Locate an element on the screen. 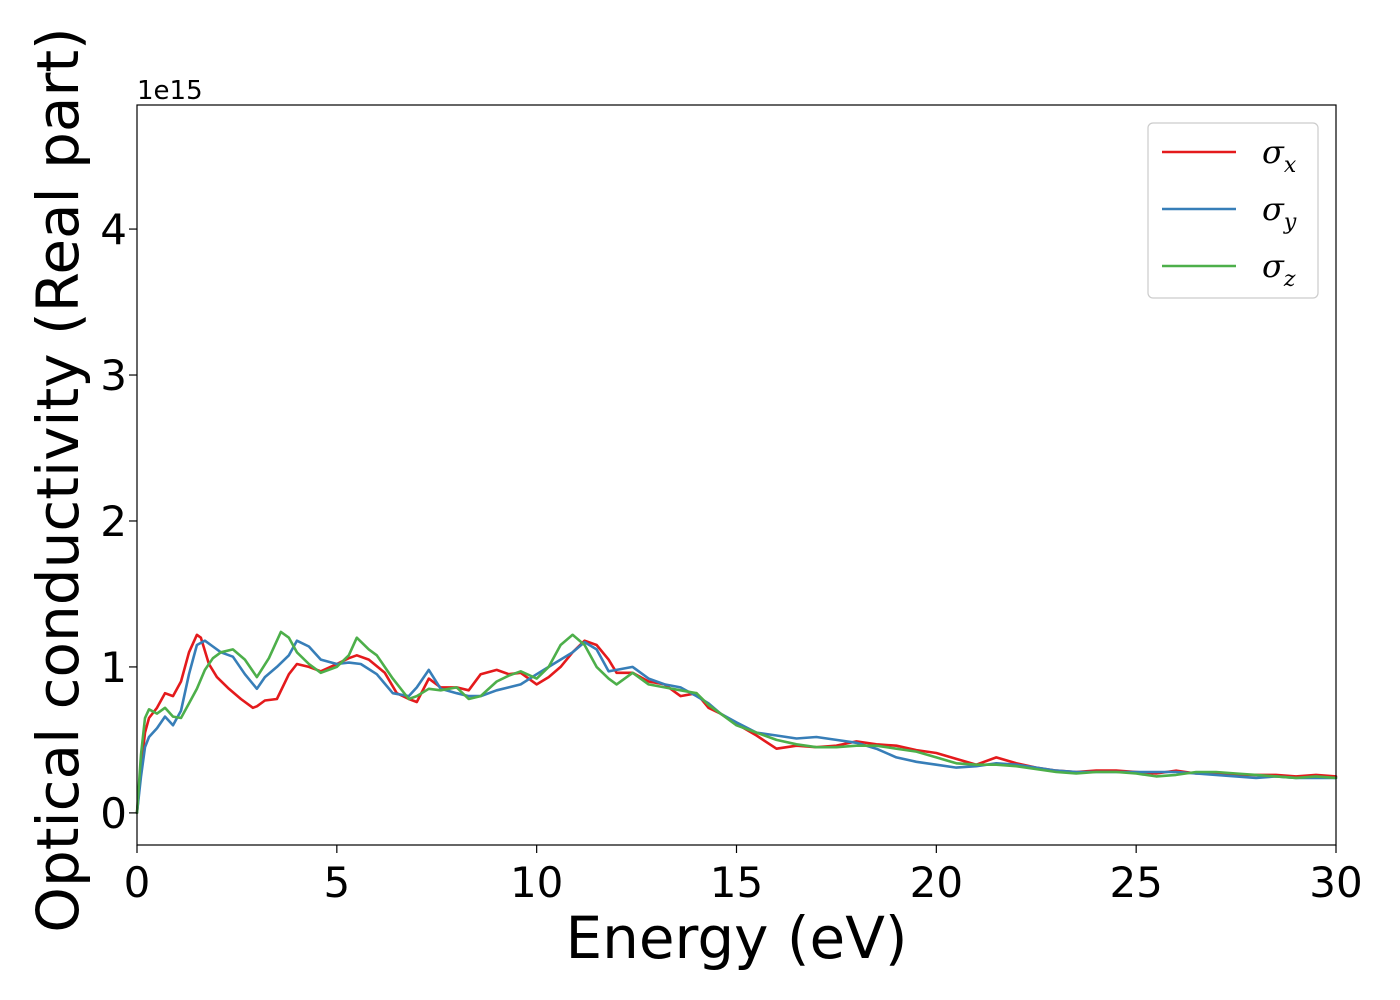  x-tick-label: 15 is located at coordinates (736, 882).